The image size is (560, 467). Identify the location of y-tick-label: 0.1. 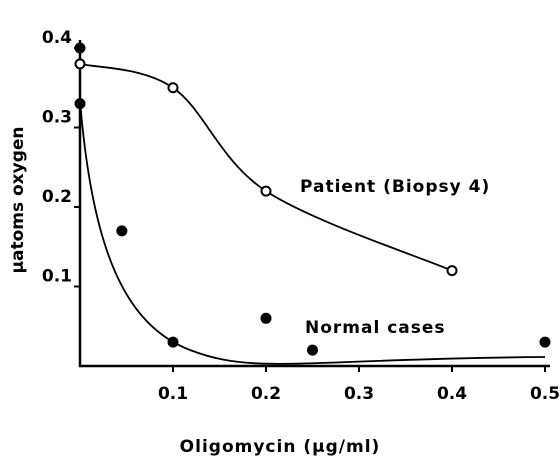
(57, 277).